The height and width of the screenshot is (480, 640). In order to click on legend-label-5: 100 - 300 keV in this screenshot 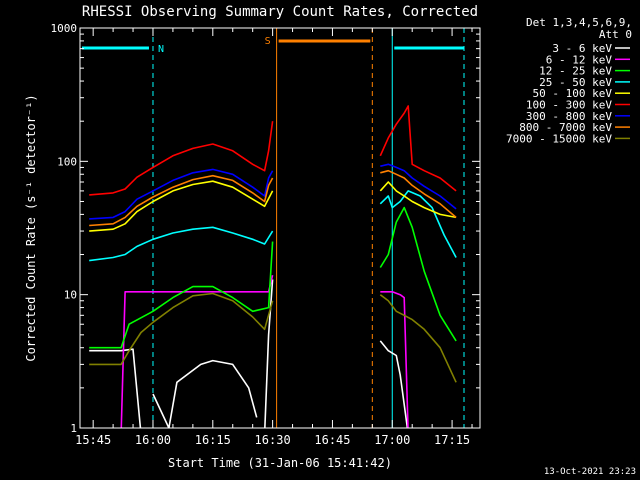, I will do `click(569, 105)`.